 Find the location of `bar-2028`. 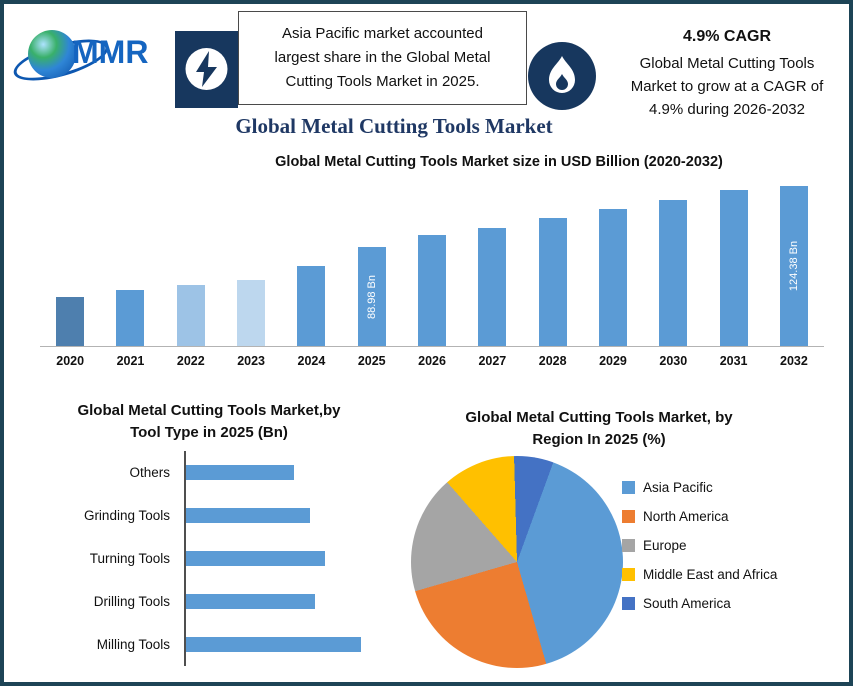

bar-2028 is located at coordinates (552, 282).